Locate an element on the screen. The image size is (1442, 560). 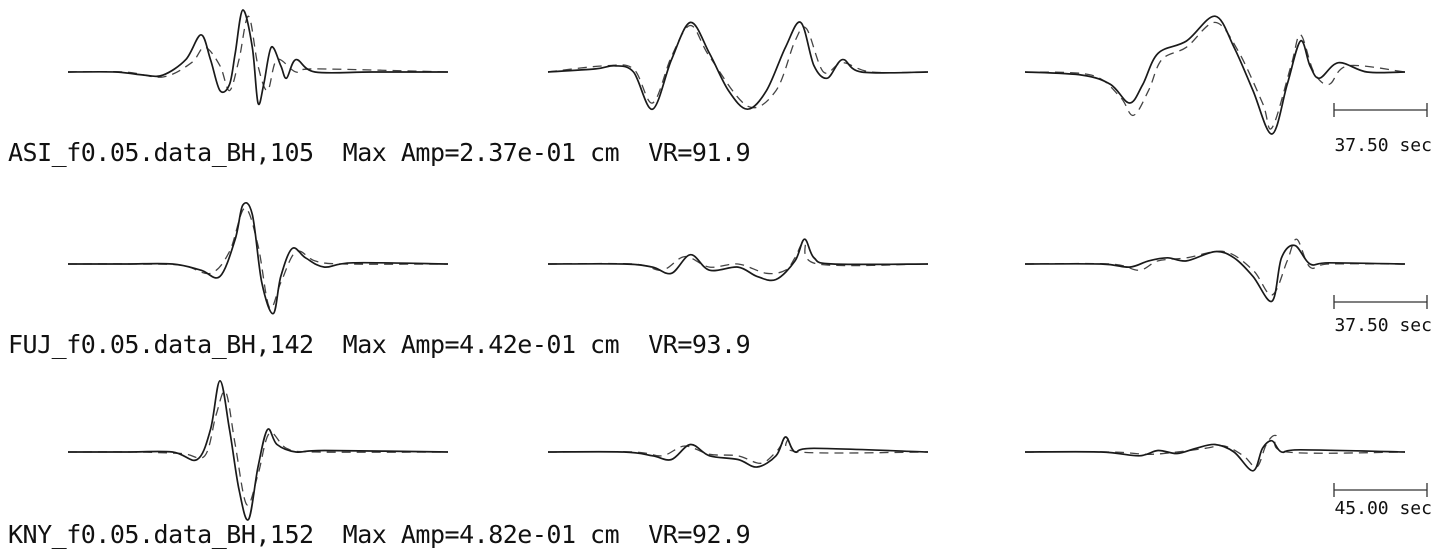
time-scale-label-asi: 37.50 sec is located at coordinates (1383, 145).